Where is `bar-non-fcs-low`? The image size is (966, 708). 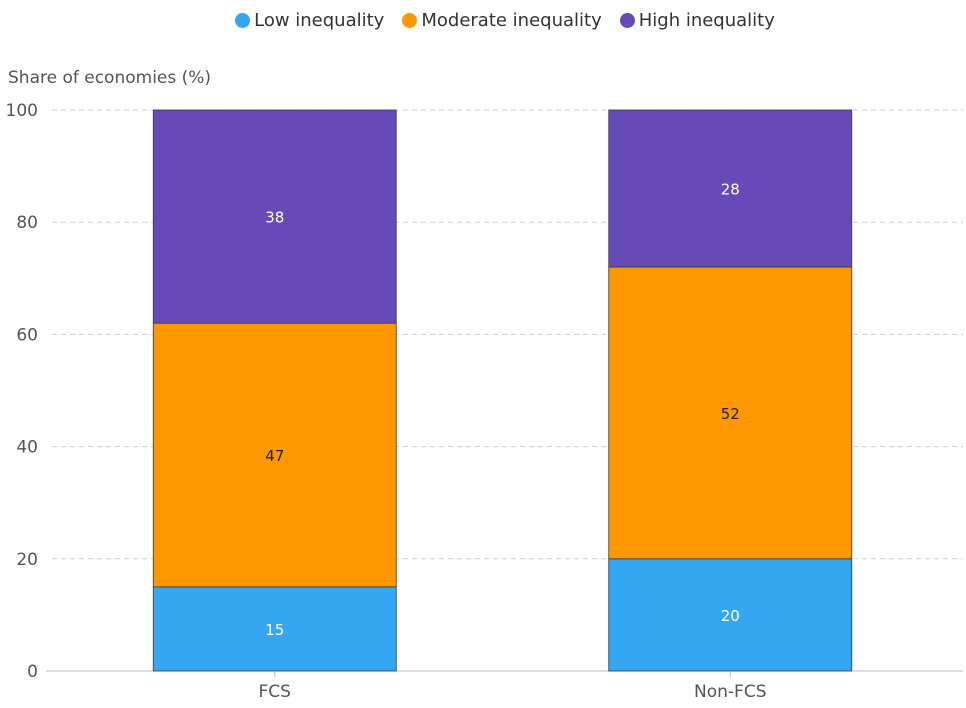 bar-non-fcs-low is located at coordinates (730, 615).